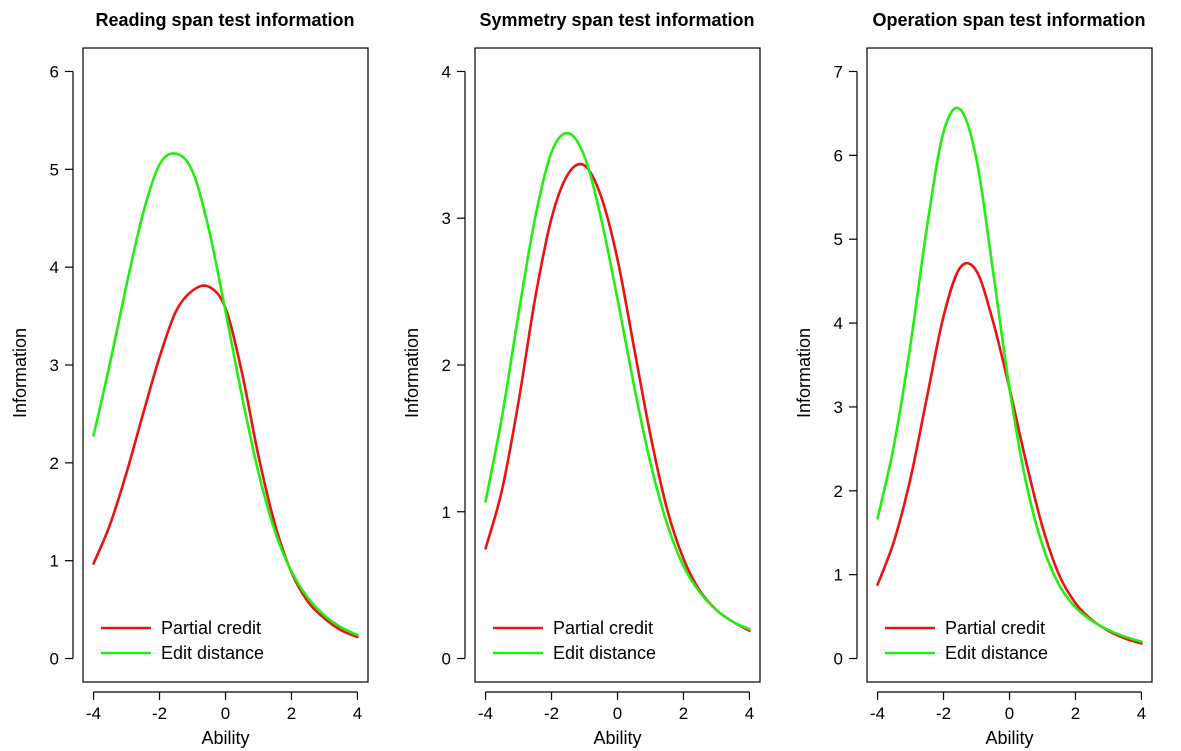 The image size is (1181, 751). I want to click on chart-title: Reading span test information, so click(224, 20).